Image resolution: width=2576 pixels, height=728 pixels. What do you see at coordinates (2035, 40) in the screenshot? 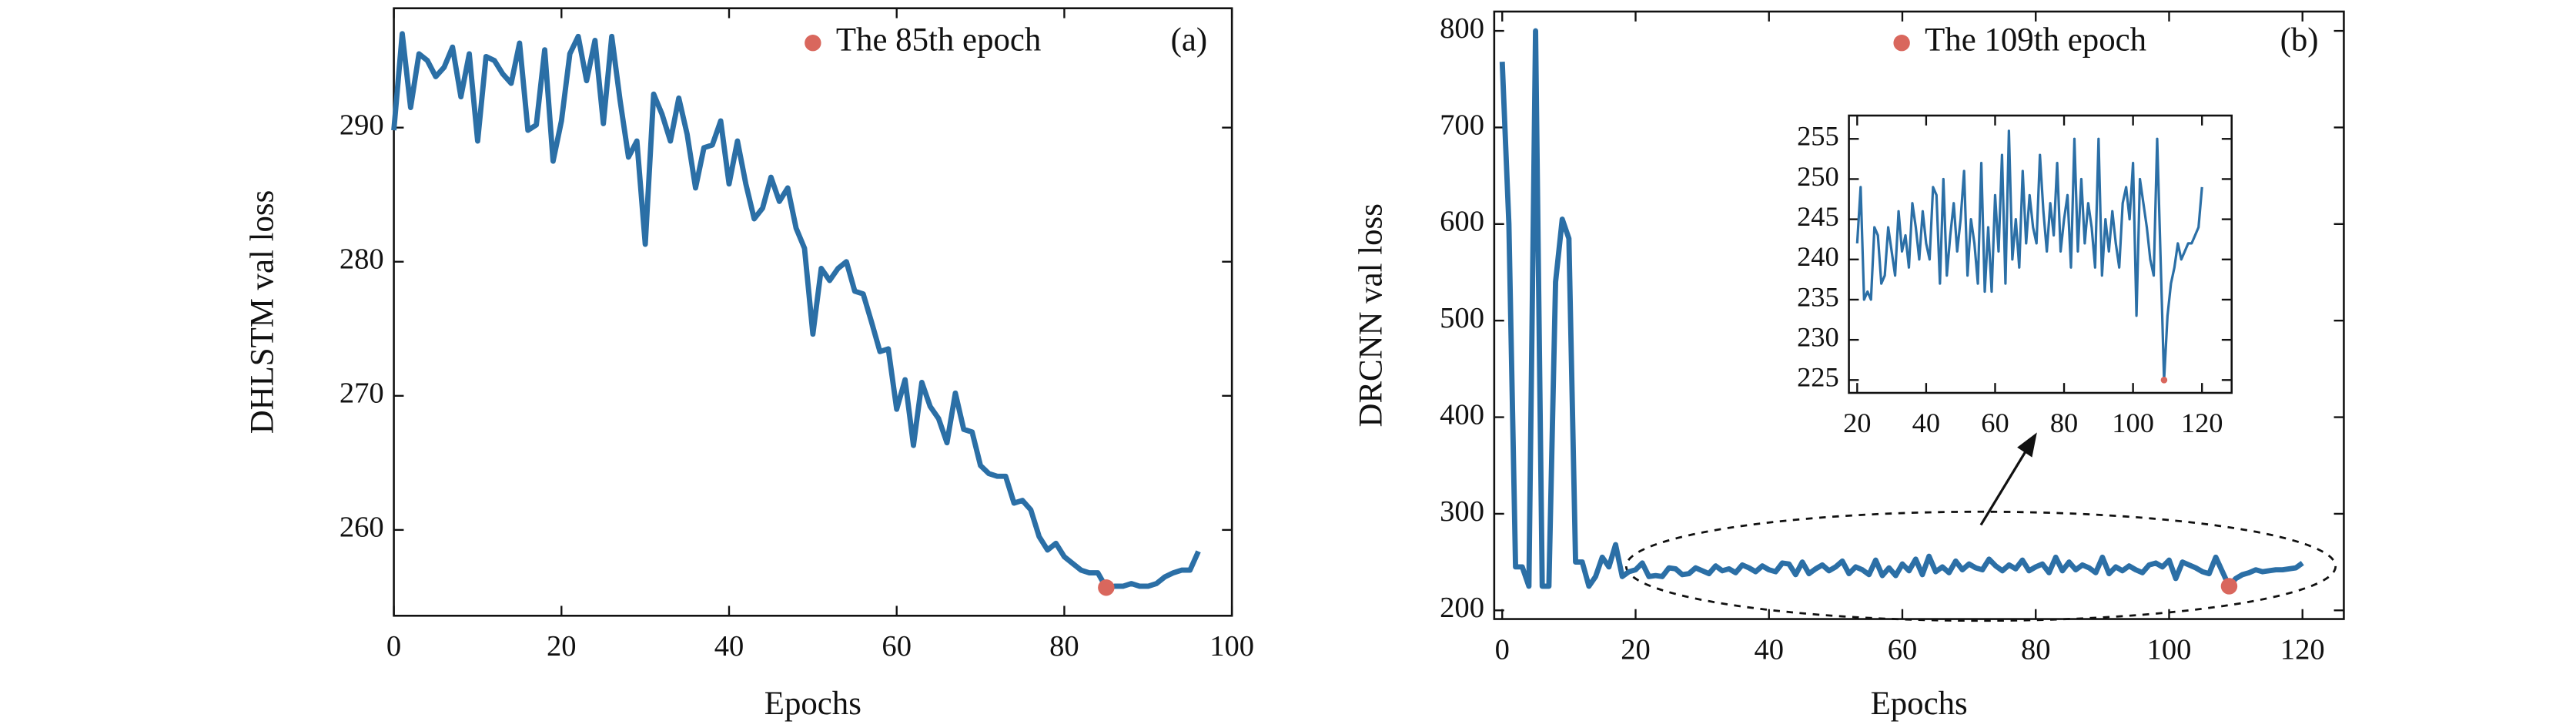
I see `legend-label: The 109th epoch` at bounding box center [2035, 40].